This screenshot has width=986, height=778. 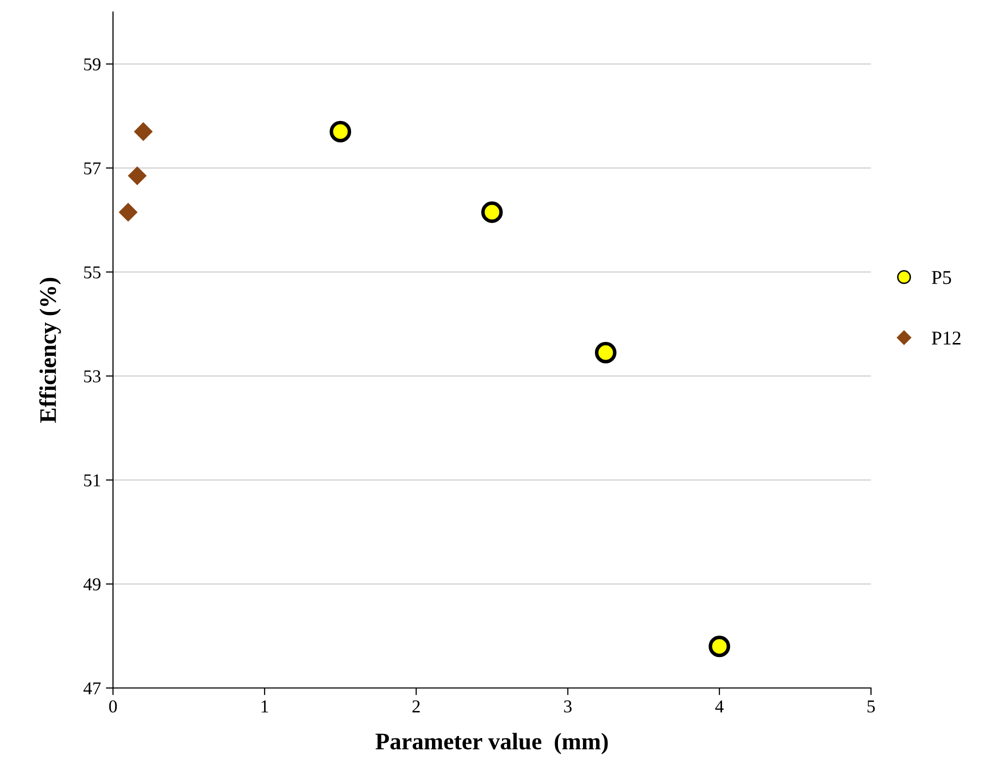 What do you see at coordinates (50, 350) in the screenshot?
I see `y-axis-title: Efficiency (%)` at bounding box center [50, 350].